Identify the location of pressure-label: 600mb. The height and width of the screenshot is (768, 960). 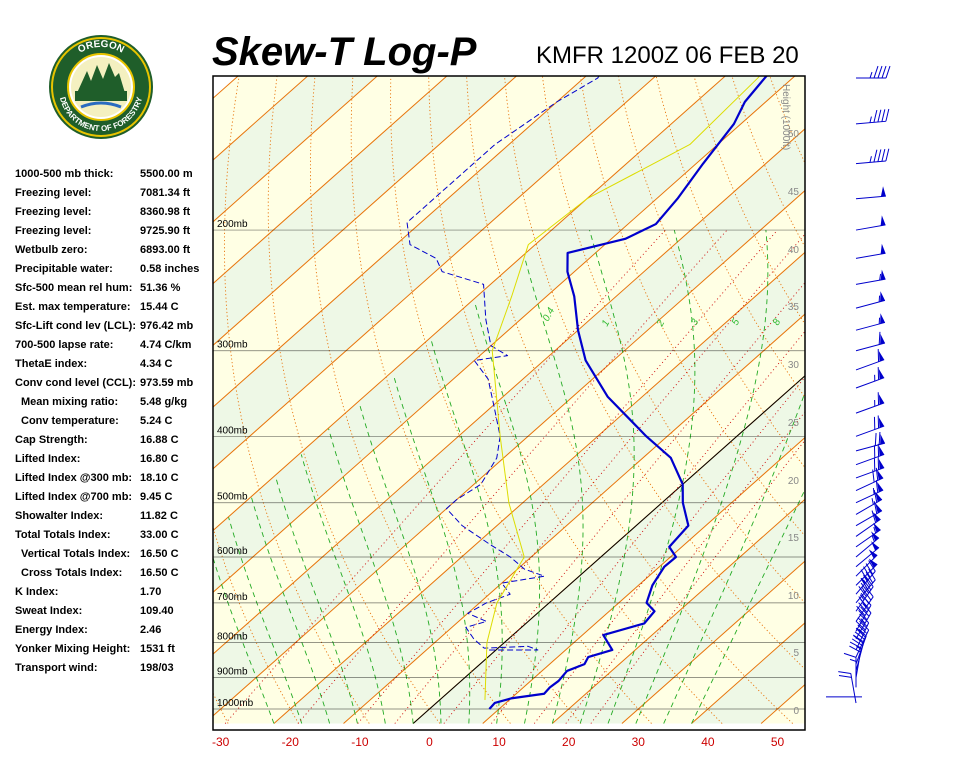
(232, 551).